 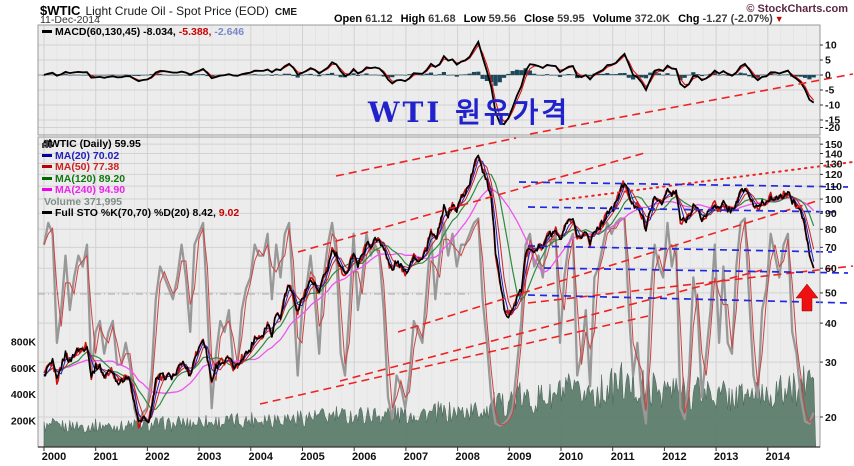 I want to click on symbol-description: Light Crude Oil - Spot Price (EOD), so click(x=177, y=11).